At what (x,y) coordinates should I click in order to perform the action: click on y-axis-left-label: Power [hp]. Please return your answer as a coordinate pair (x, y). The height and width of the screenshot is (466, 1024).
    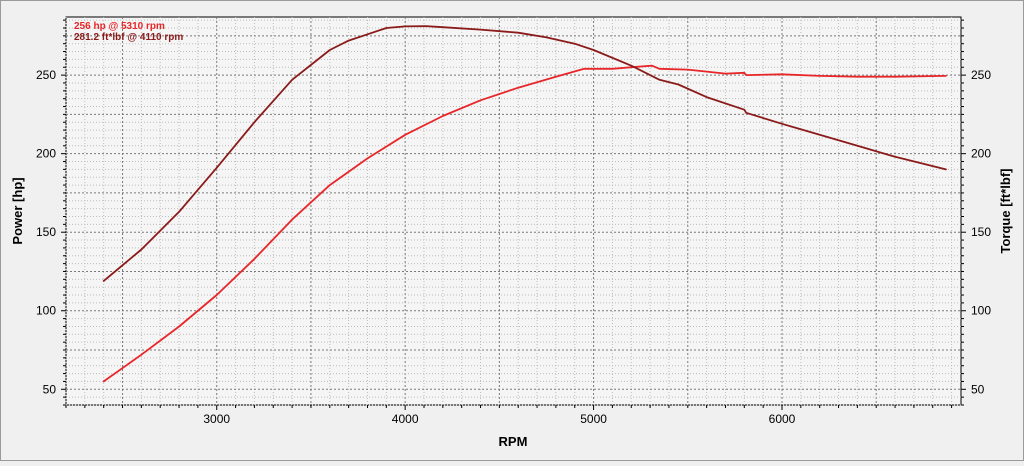
    Looking at the image, I should click on (17, 210).